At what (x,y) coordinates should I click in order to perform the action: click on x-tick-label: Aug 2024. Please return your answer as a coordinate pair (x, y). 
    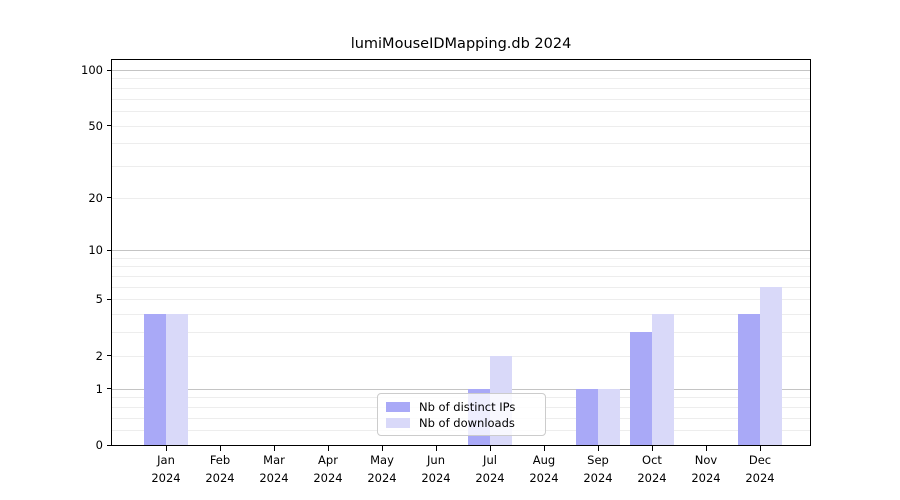
    Looking at the image, I should click on (544, 469).